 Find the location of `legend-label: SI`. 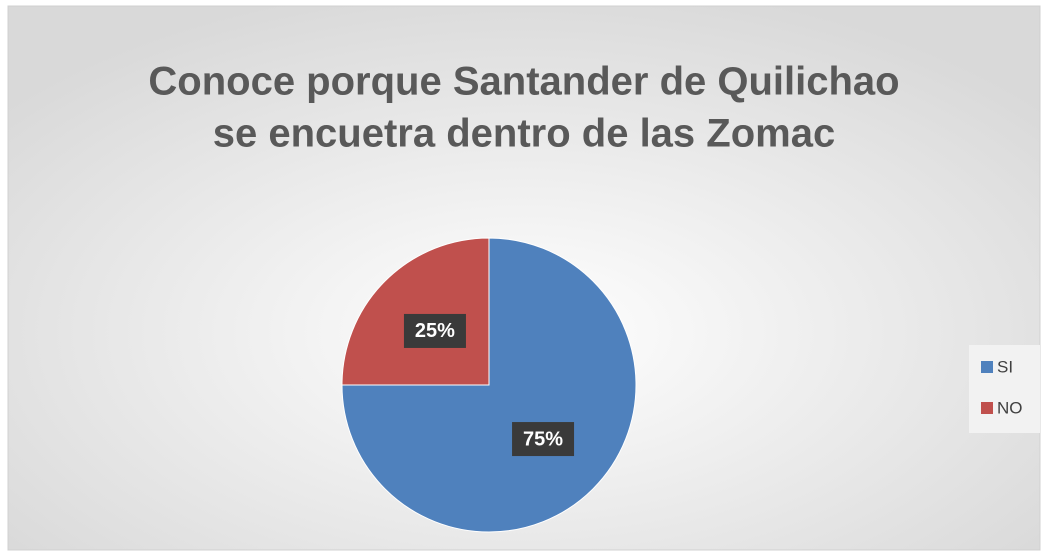

legend-label: SI is located at coordinates (1005, 366).